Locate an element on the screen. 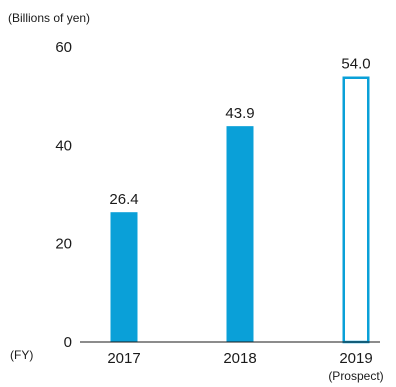 Image resolution: width=396 pixels, height=387 pixels. x-tick-label-2017: 2017 is located at coordinates (123, 358).